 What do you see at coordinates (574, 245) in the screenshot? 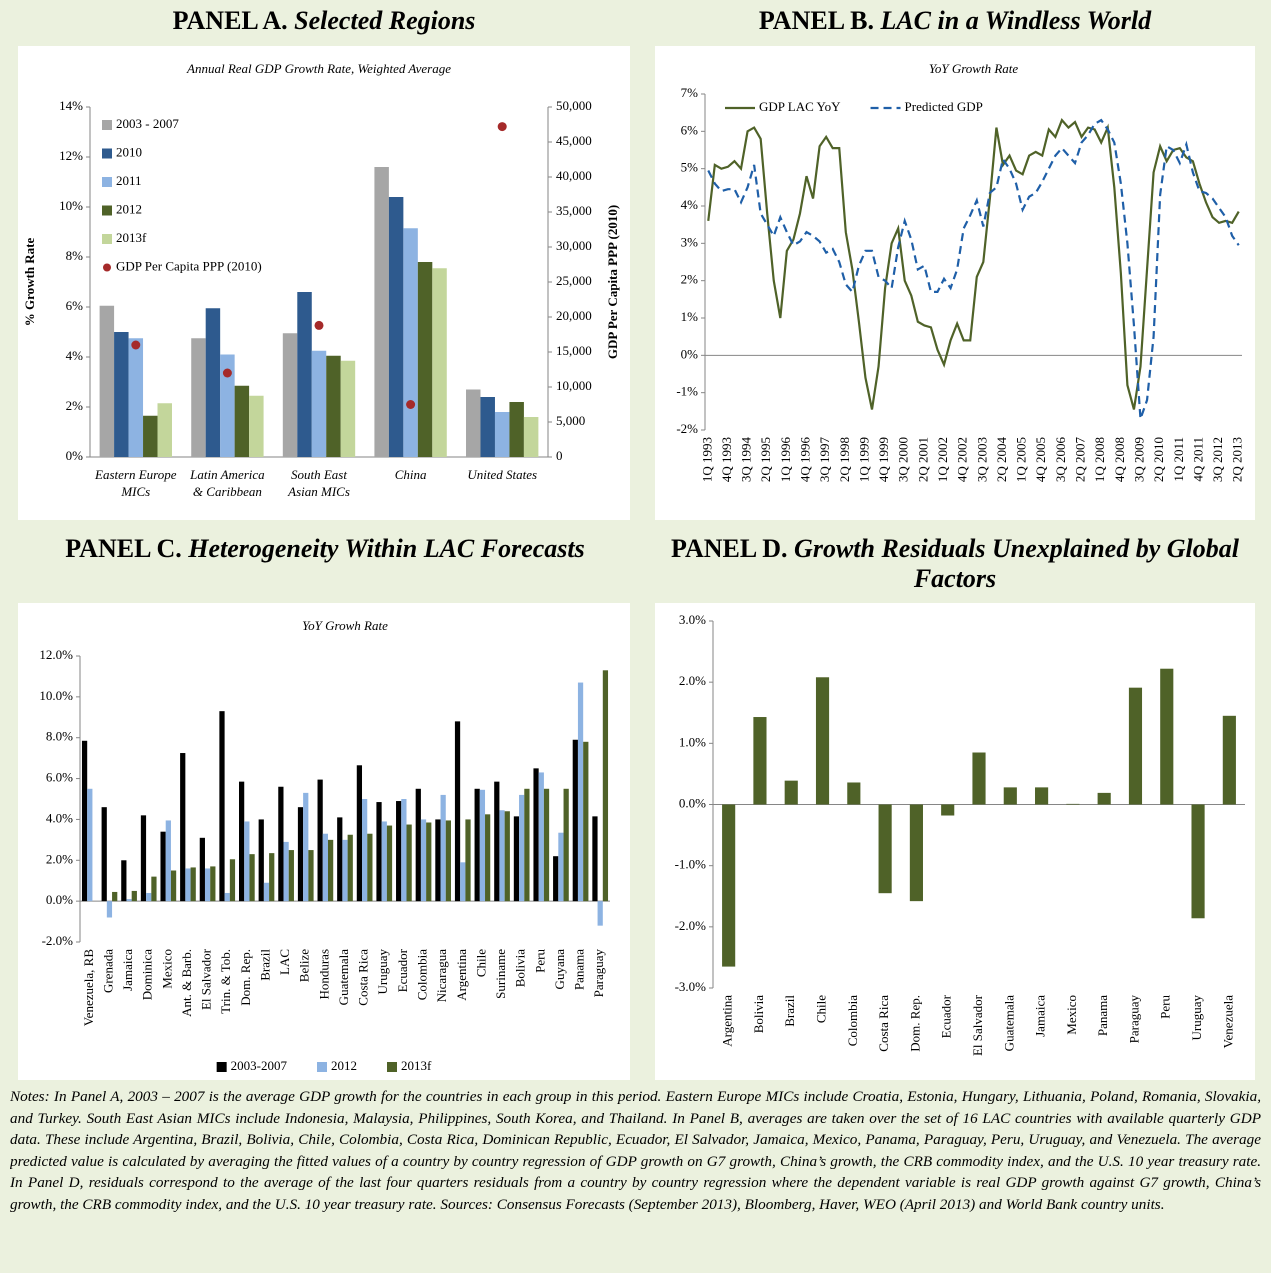
I see `y2-tick-label: 30,000` at bounding box center [574, 245].